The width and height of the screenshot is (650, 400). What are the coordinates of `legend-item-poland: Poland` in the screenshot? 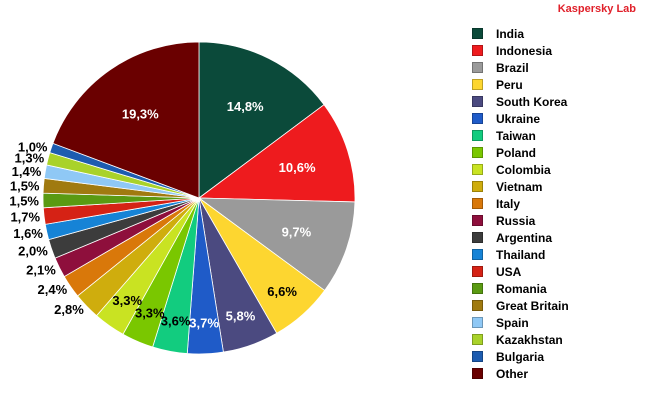 It's located at (520, 152).